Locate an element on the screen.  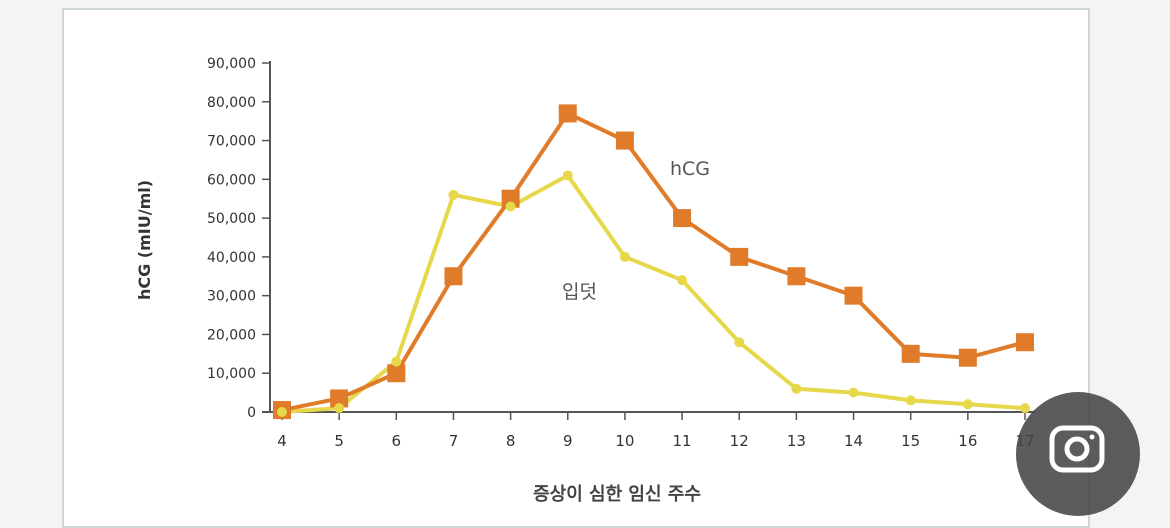
y-axis-label: hCG (mIU/ml) is located at coordinates (144, 240).